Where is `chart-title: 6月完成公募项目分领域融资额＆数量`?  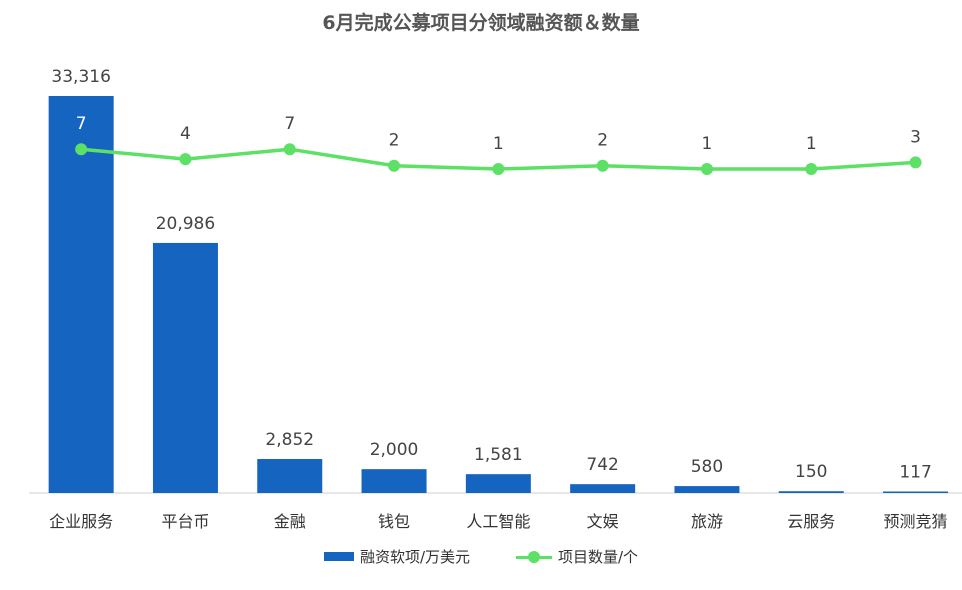 chart-title: 6月完成公募项目分领域融资额＆数量 is located at coordinates (481, 23).